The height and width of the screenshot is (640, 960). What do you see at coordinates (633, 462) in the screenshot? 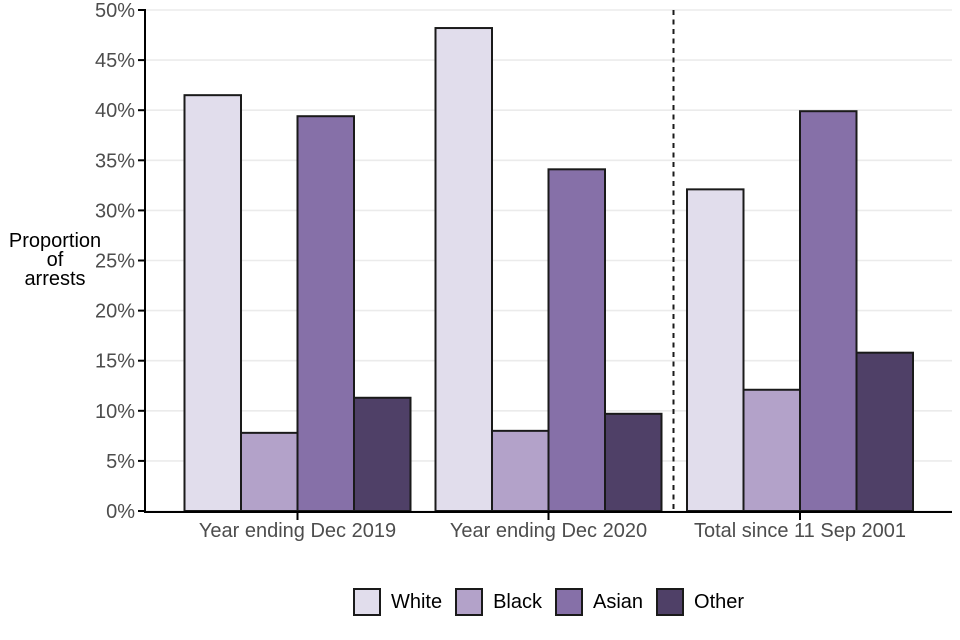
I see `bar-other-group2` at bounding box center [633, 462].